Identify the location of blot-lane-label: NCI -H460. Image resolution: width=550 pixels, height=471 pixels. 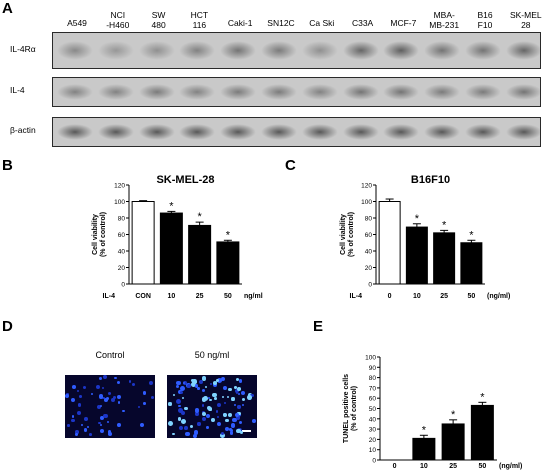
(118, 20).